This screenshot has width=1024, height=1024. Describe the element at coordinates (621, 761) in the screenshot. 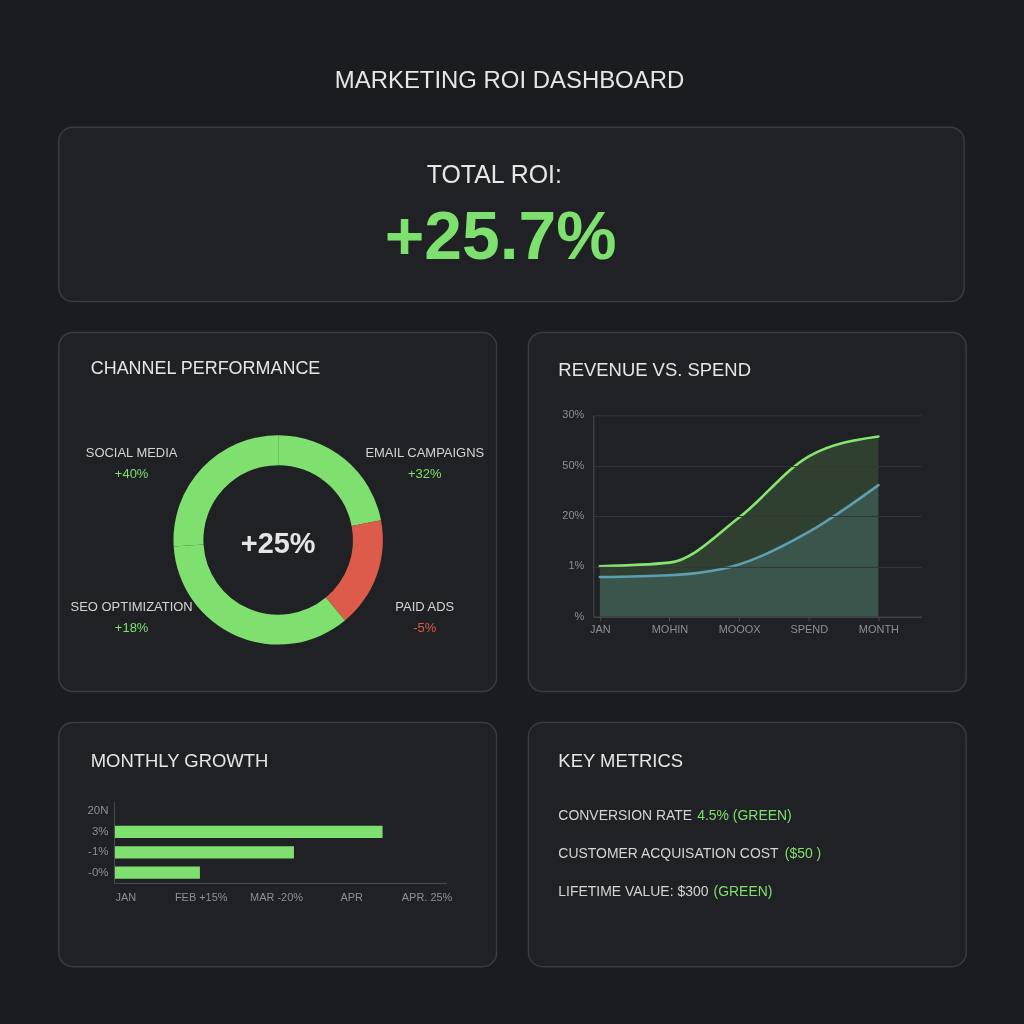

I see `text: KEY METRICS` at that location.